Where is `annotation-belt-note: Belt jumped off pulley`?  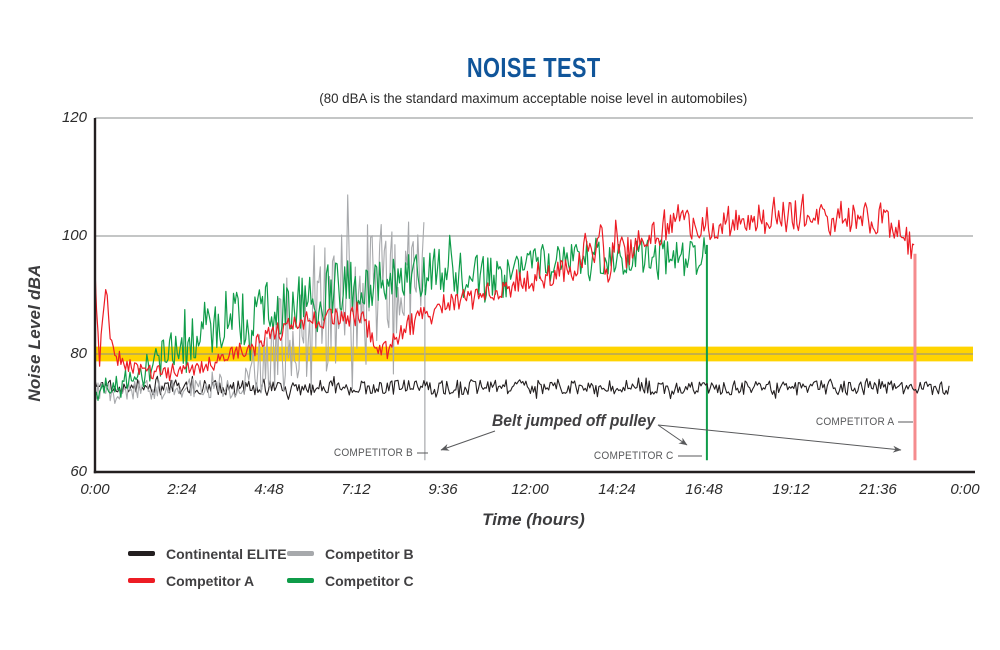 annotation-belt-note: Belt jumped off pulley is located at coordinates (574, 420).